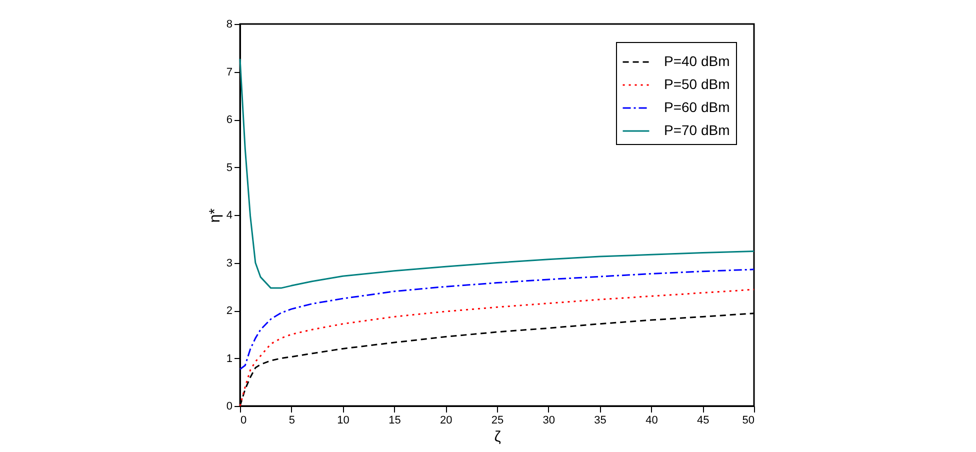  What do you see at coordinates (229, 263) in the screenshot?
I see `y-tick-label: 3` at bounding box center [229, 263].